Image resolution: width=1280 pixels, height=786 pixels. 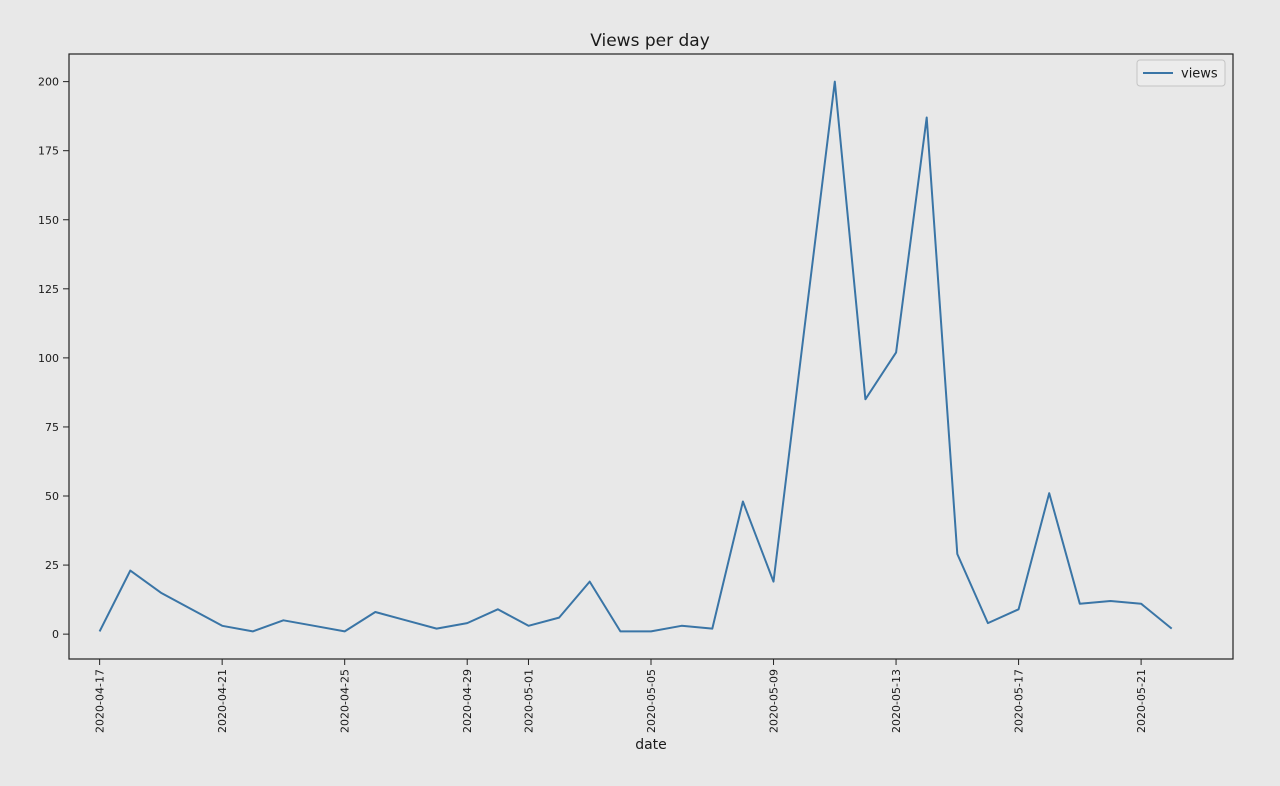 What do you see at coordinates (48, 358) in the screenshot?
I see `y-tick-label: 100` at bounding box center [48, 358].